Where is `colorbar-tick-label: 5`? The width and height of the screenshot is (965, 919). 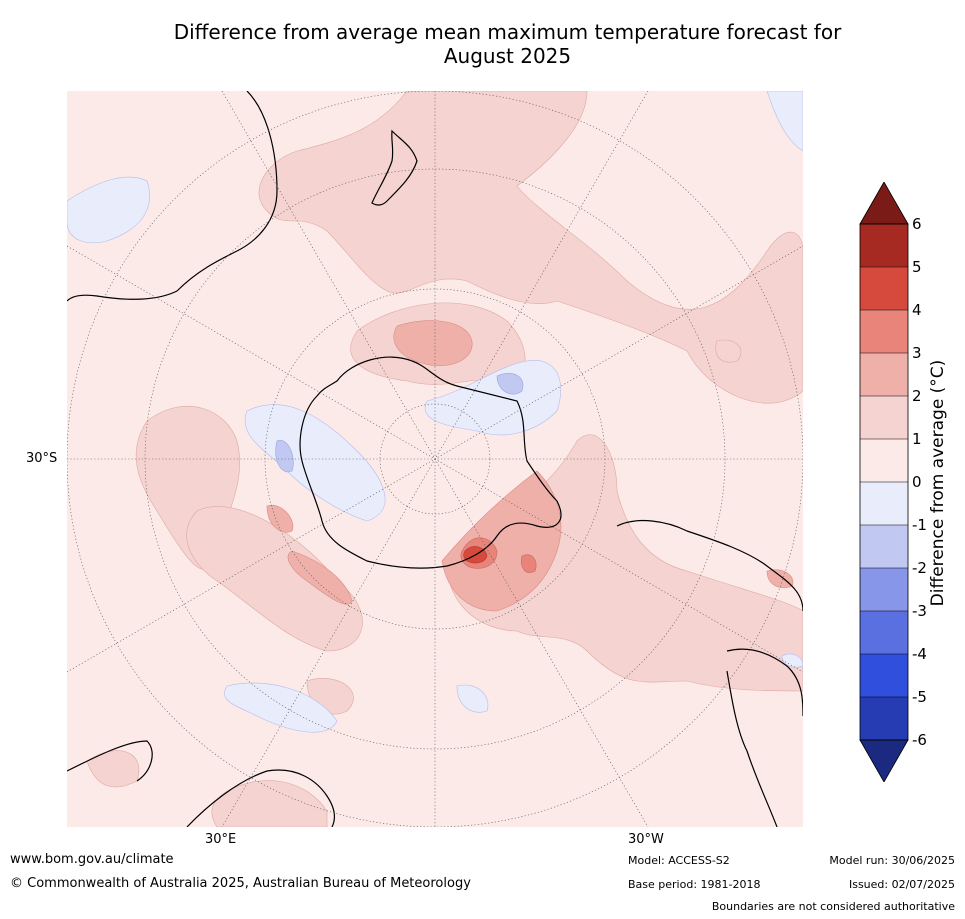
colorbar-tick-label: 5 is located at coordinates (917, 267).